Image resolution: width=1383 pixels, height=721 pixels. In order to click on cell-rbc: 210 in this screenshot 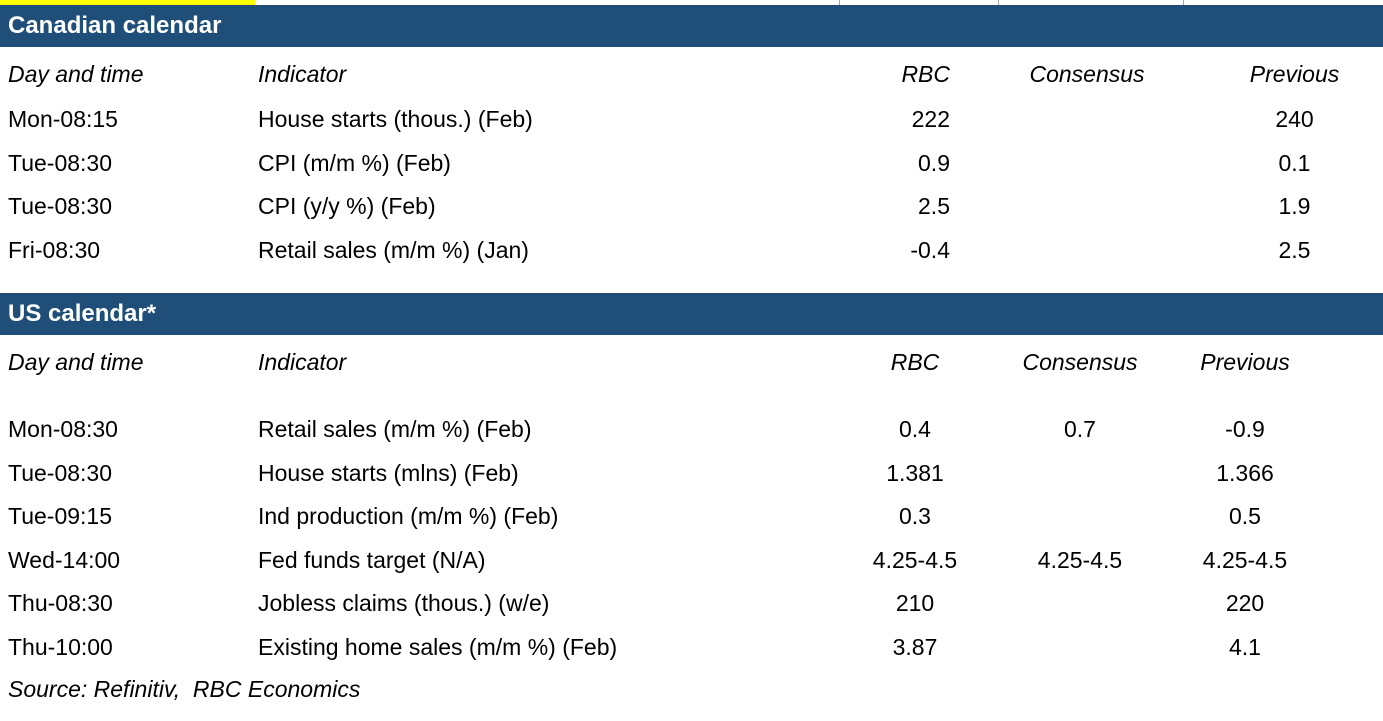, I will do `click(915, 603)`.